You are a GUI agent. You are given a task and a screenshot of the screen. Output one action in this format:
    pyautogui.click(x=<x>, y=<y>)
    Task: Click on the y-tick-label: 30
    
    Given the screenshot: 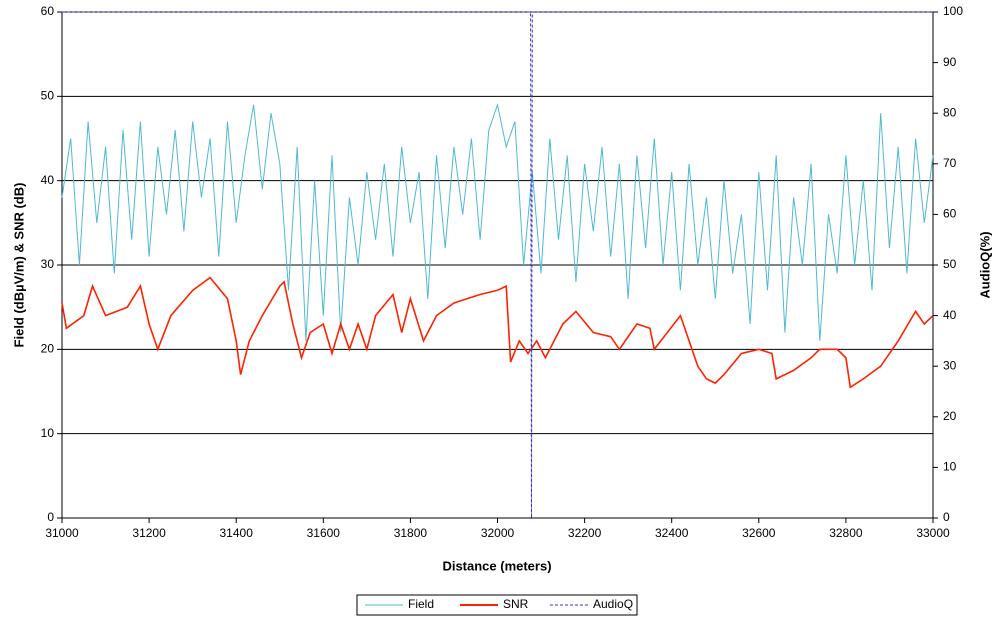 What is the action you would take?
    pyautogui.click(x=48, y=264)
    